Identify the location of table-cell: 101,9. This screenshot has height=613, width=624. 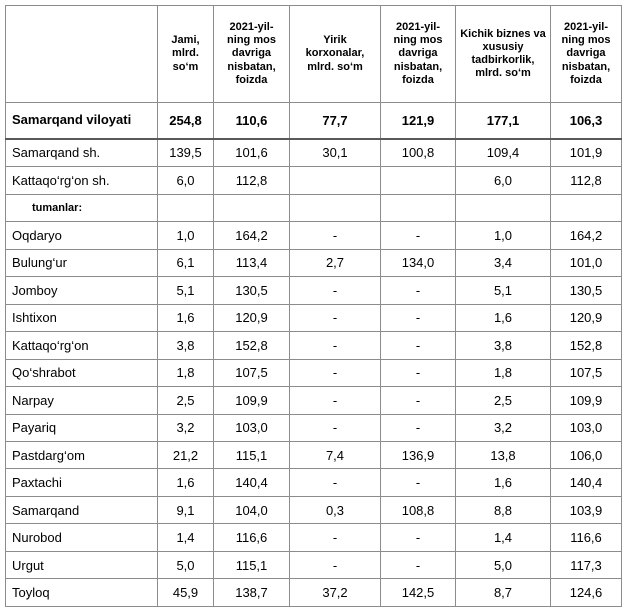
(586, 153).